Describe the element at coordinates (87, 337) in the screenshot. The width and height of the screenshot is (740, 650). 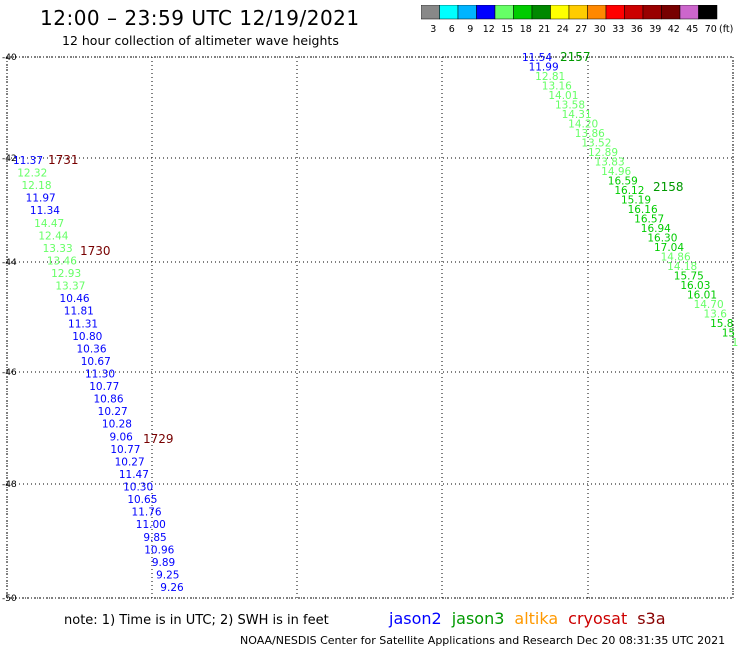
I see `swh-label: 10.80` at that location.